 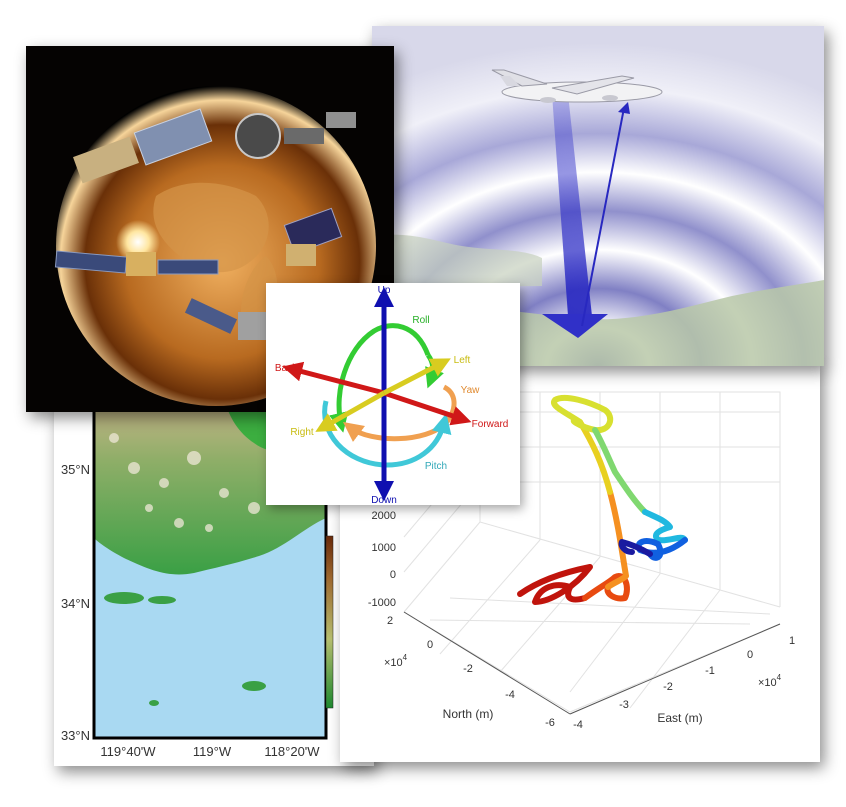 What do you see at coordinates (208, 482) in the screenshot?
I see `mountain-texture` at bounding box center [208, 482].